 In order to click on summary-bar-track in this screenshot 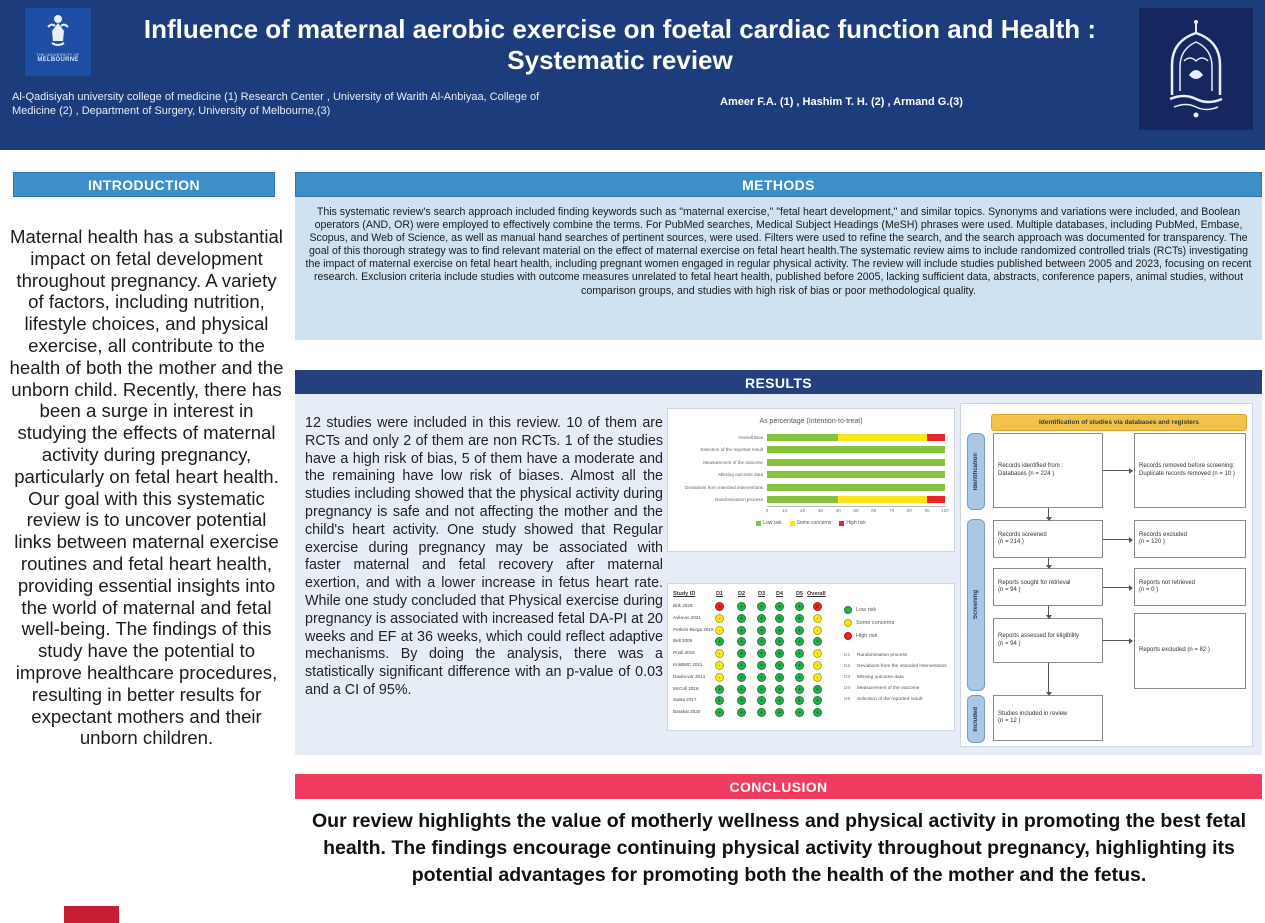, I will do `click(856, 475)`.